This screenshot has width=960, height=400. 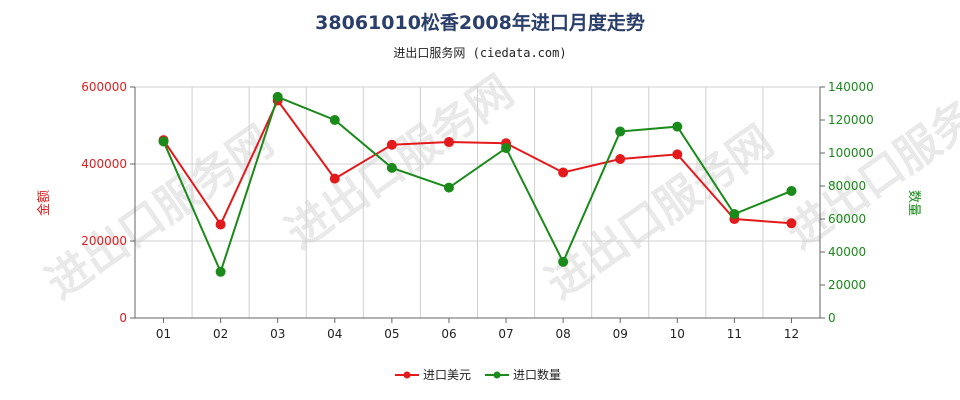 I want to click on x-tick-label-0: 01, so click(x=163, y=334).